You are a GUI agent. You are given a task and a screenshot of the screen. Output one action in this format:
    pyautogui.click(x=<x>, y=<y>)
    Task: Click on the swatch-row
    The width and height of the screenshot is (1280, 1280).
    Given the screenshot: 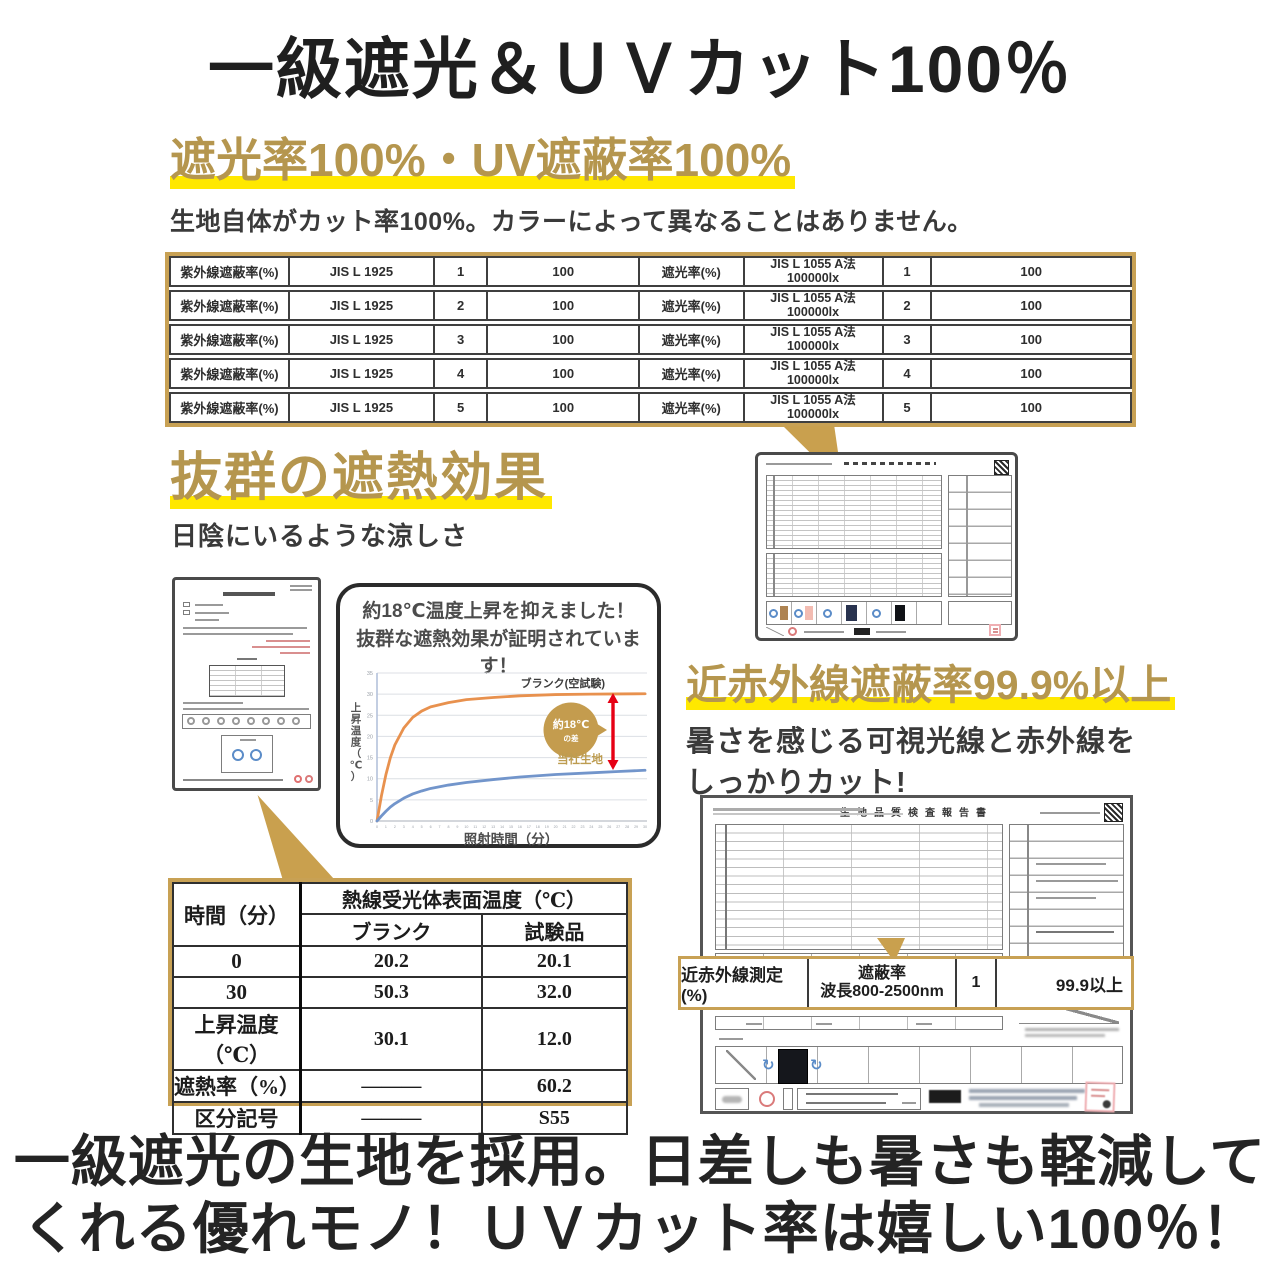 What is the action you would take?
    pyautogui.click(x=854, y=613)
    